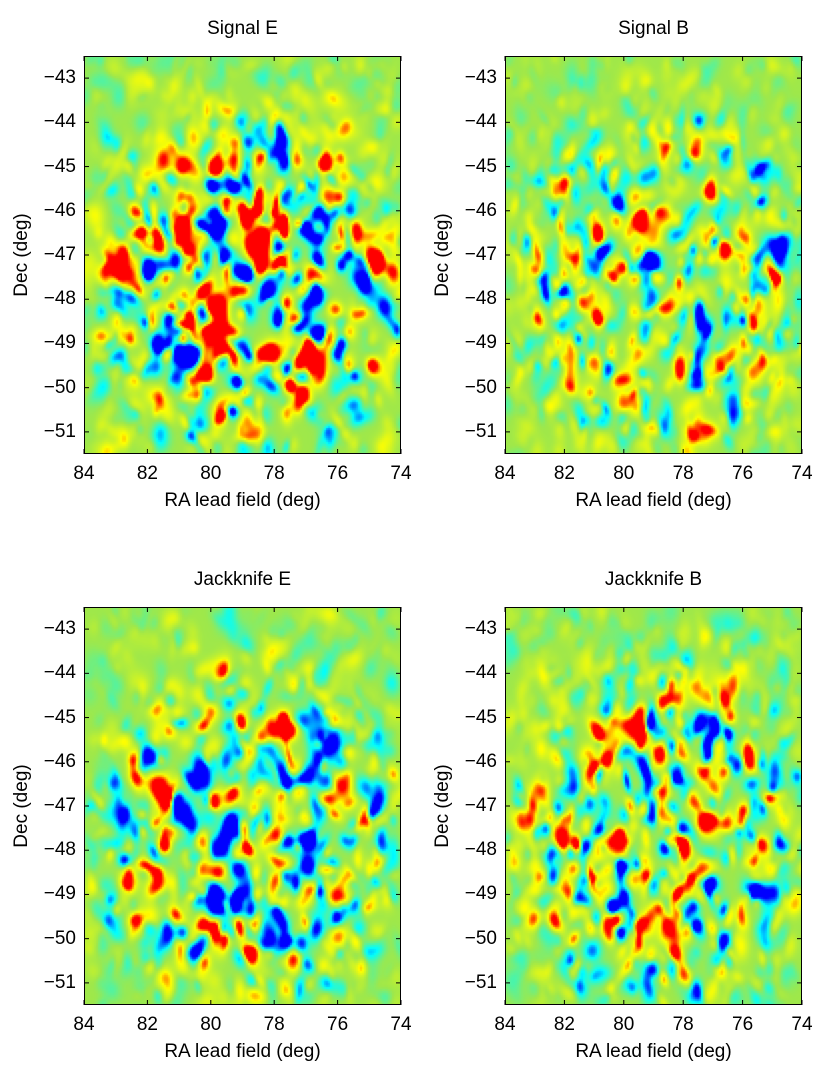 Image resolution: width=830 pixels, height=1078 pixels. I want to click on panel-title: Signal E, so click(242, 28).